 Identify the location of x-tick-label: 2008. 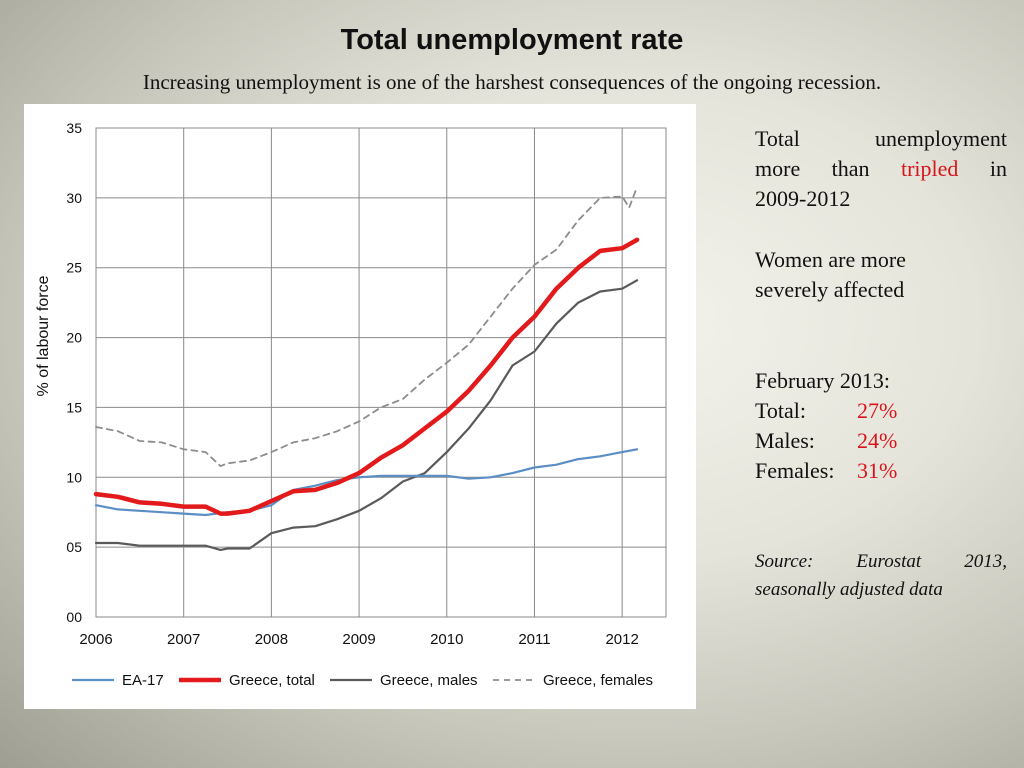
(271, 639).